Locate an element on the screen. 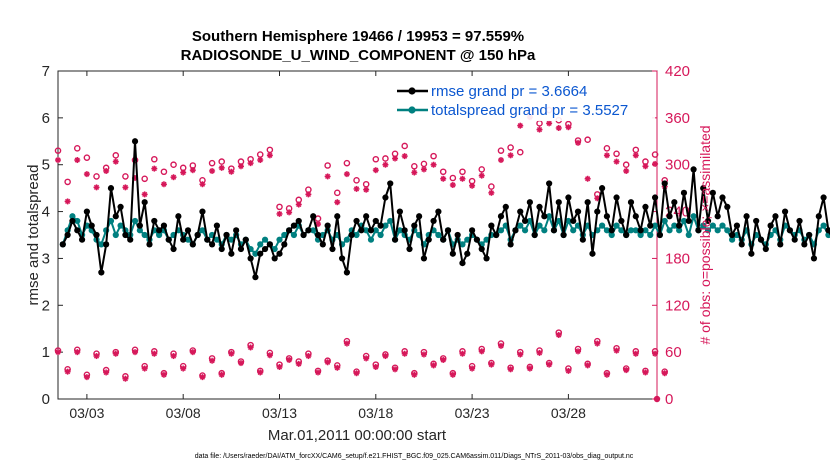 Image resolution: width=830 pixels, height=475 pixels. y-axis-left-label: rmse and totalspread is located at coordinates (33, 235).